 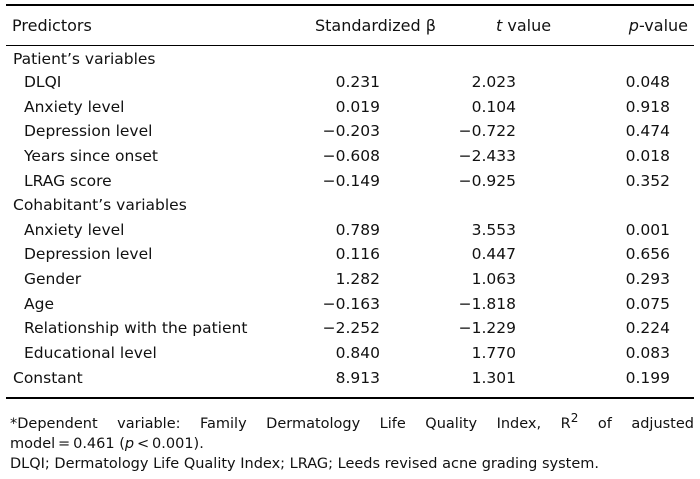 I want to click on t-value: 0.104, so click(x=493, y=106).